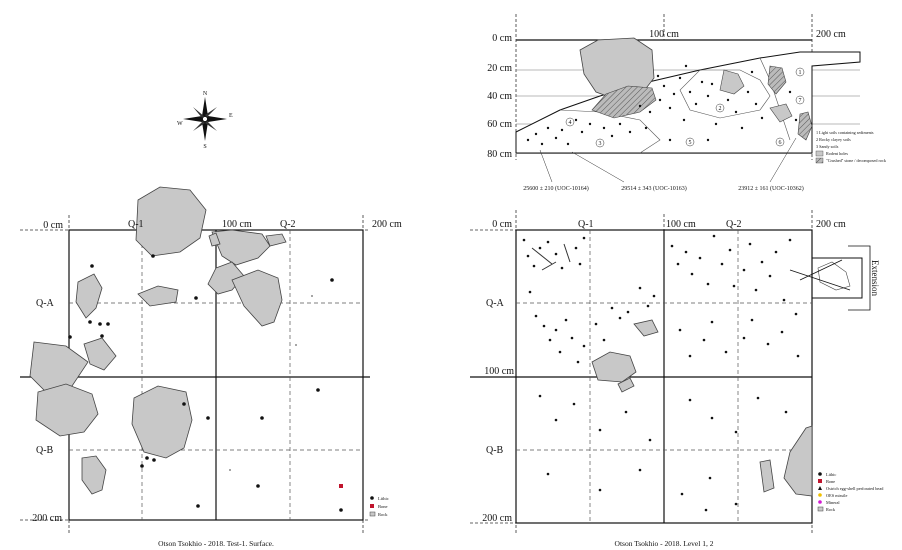 Image resolution: width=902 pixels, height=550 pixels. What do you see at coordinates (800, 73) in the screenshot?
I see `zone-1: 1` at bounding box center [800, 73].